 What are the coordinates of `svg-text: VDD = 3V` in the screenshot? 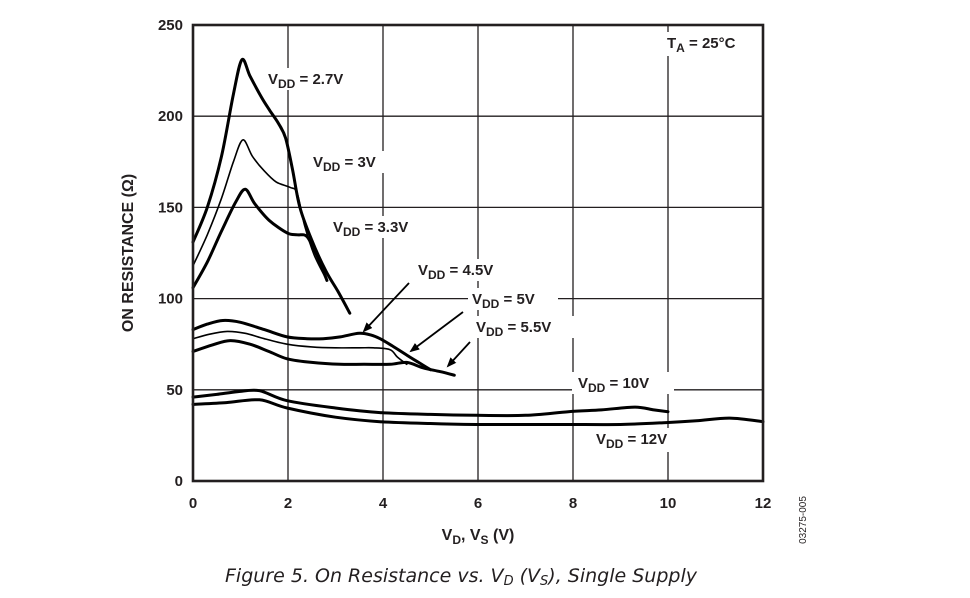 It's located at (344, 164).